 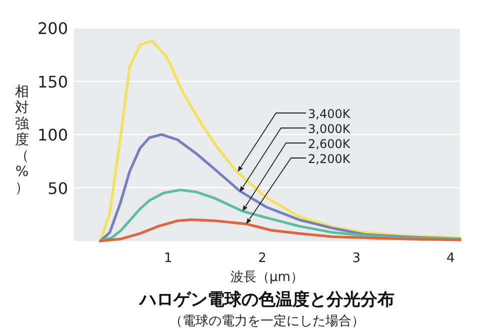 What do you see at coordinates (330, 144) in the screenshot?
I see `annotation: 2,600K` at bounding box center [330, 144].